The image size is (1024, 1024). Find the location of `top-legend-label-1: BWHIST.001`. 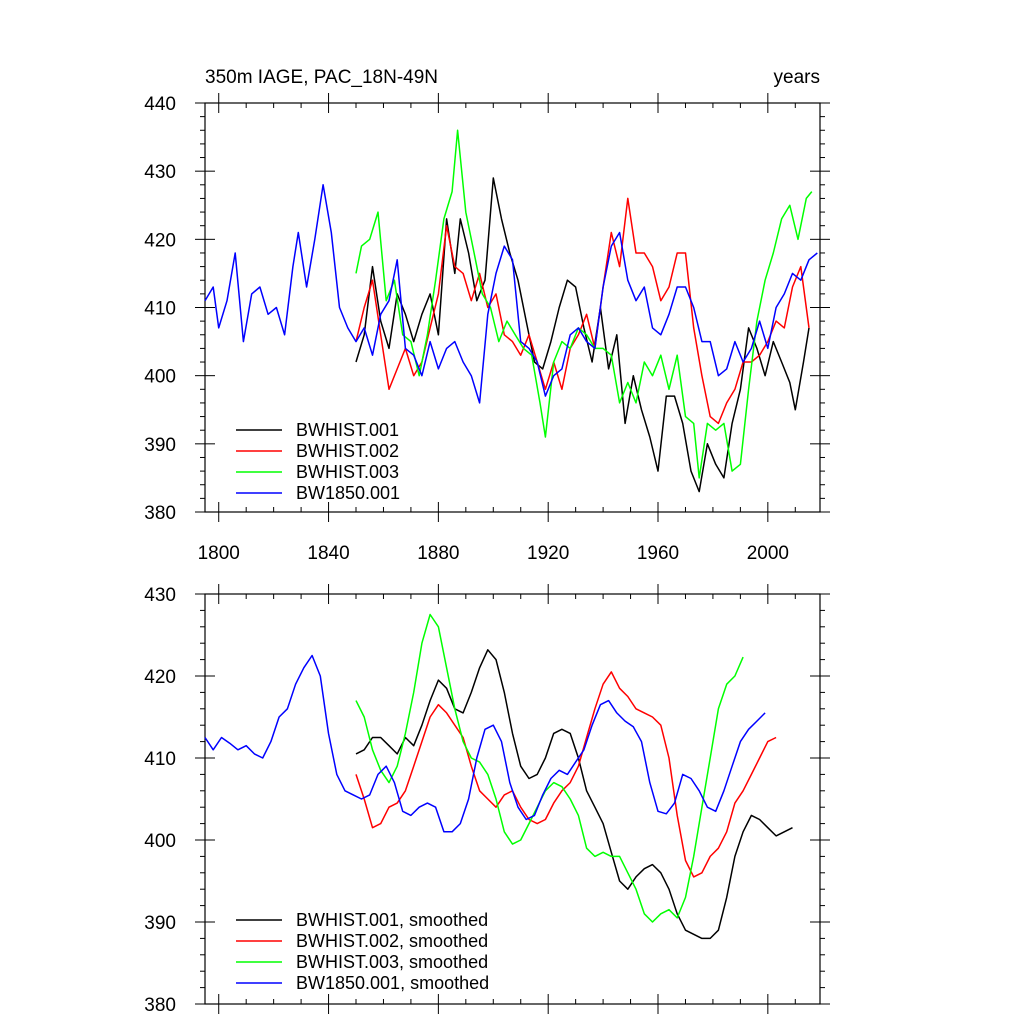

top-legend-label-1: BWHIST.001 is located at coordinates (347, 430).